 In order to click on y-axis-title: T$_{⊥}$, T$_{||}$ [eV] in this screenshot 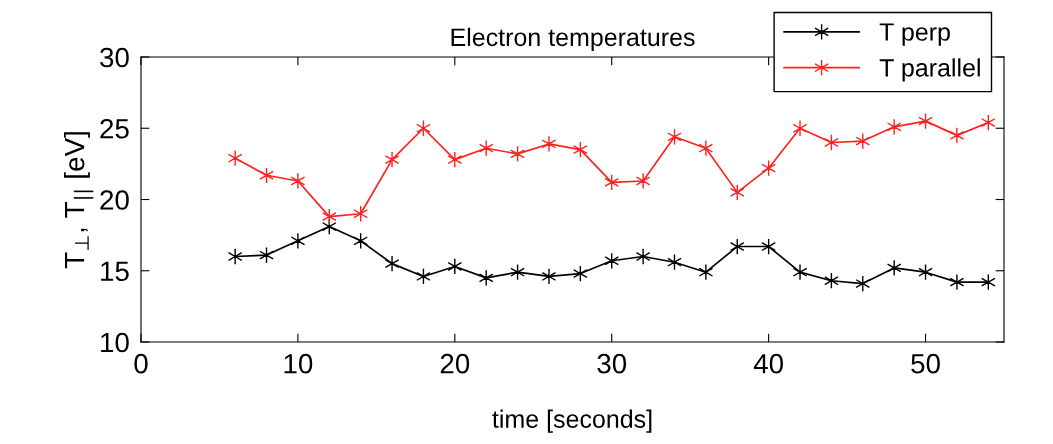, I will do `click(78, 200)`.